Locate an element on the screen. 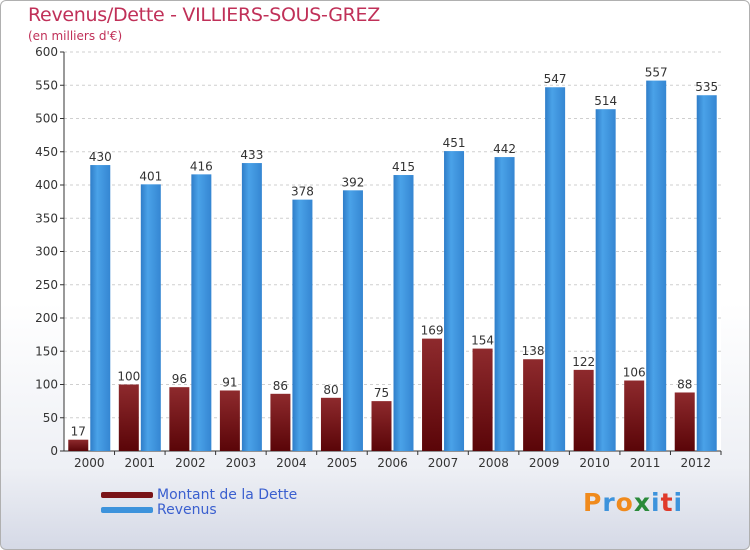 This screenshot has height=550, width=750. legend-item-revenus: Revenus is located at coordinates (199, 509).